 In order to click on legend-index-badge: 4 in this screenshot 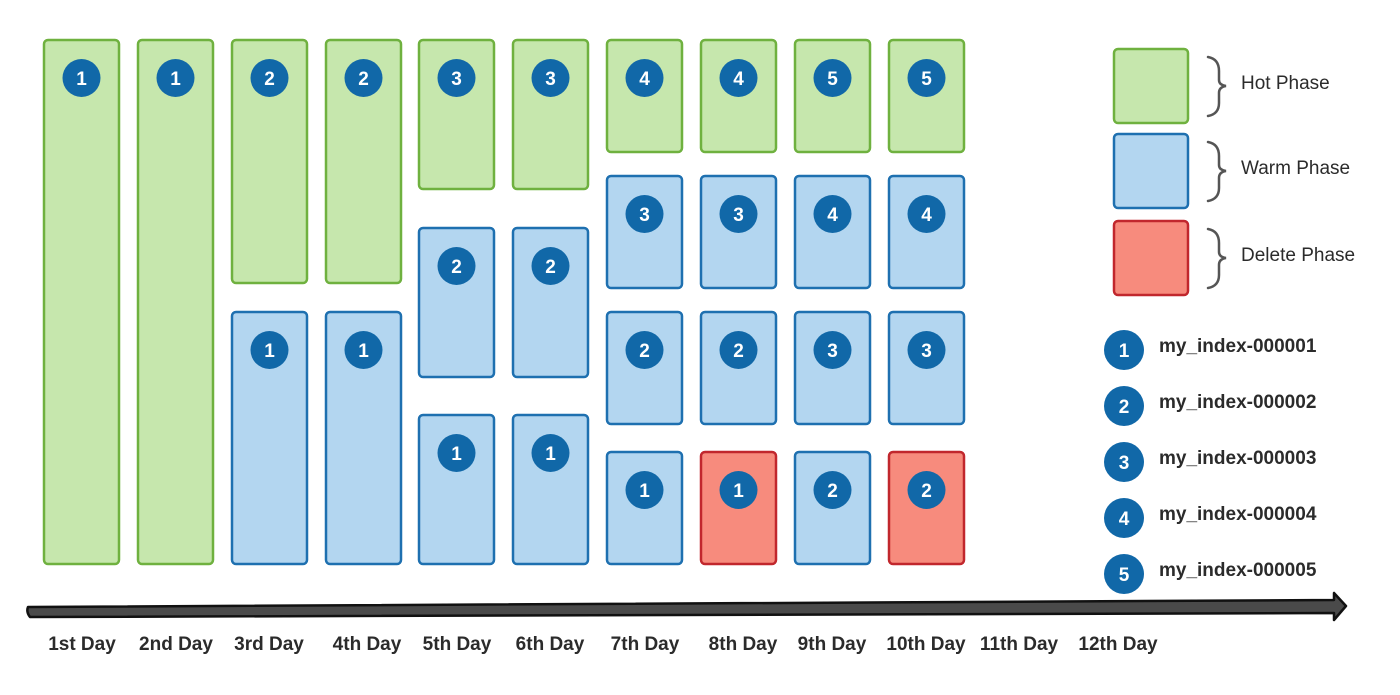, I will do `click(1124, 518)`.